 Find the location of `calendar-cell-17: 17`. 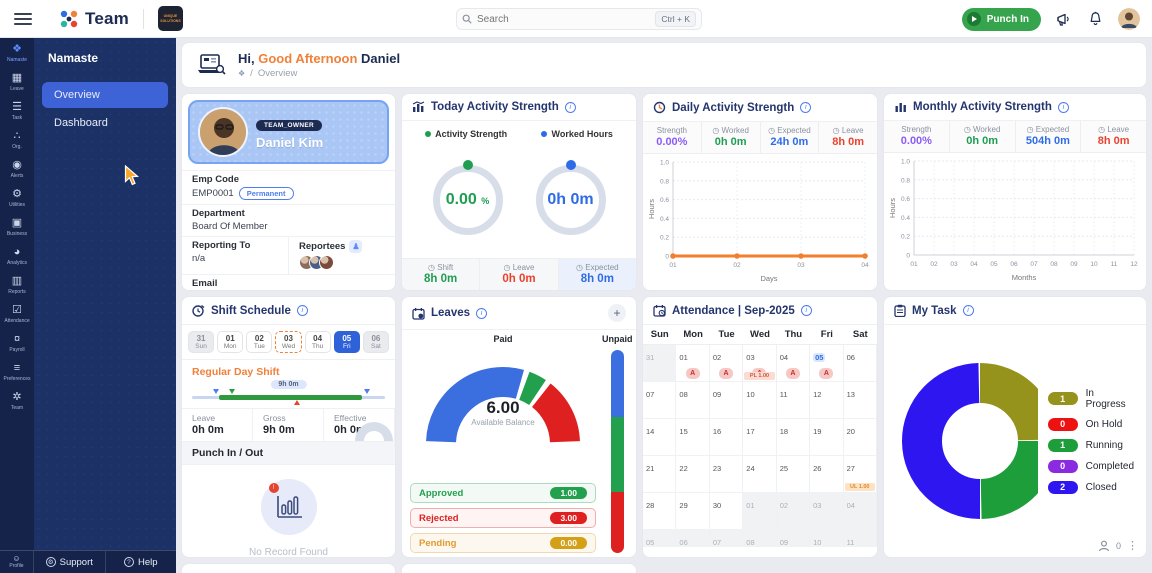

calendar-cell-17: 17 is located at coordinates (760, 437).